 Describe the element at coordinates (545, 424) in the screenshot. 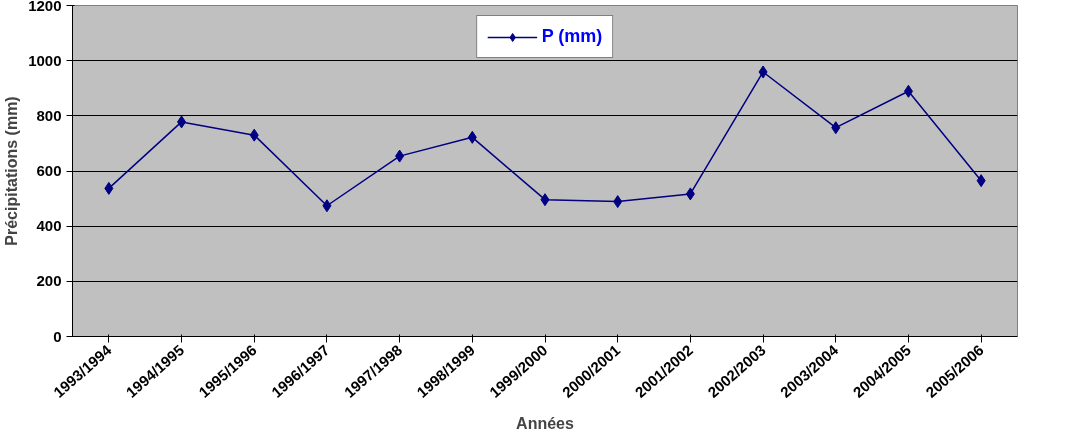

I see `x-axis-title: Années` at that location.